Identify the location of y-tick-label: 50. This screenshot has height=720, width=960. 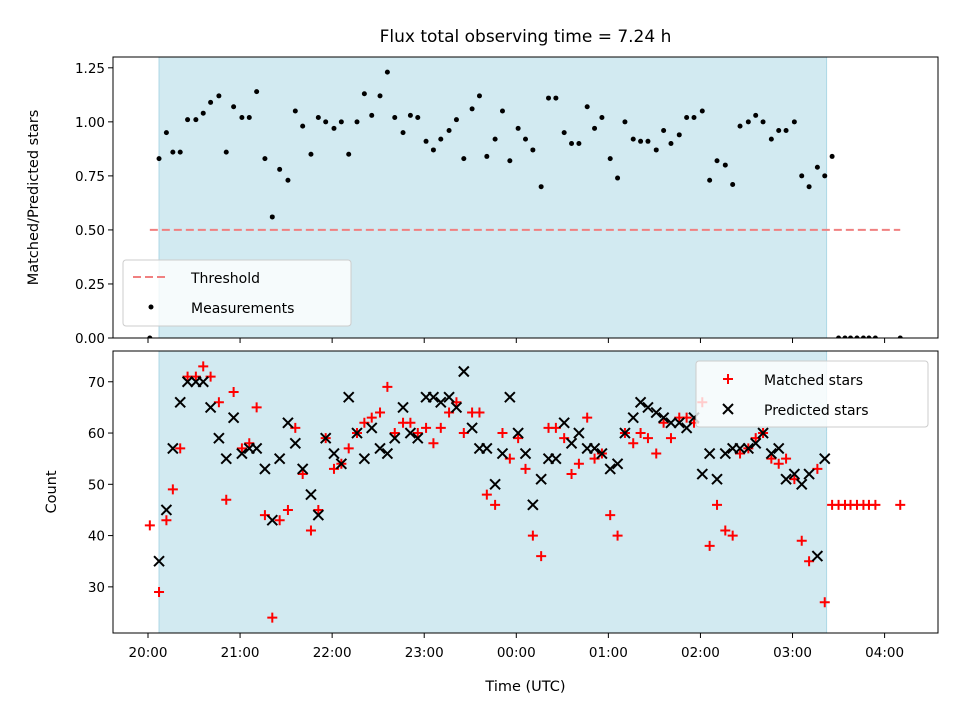
(96, 485).